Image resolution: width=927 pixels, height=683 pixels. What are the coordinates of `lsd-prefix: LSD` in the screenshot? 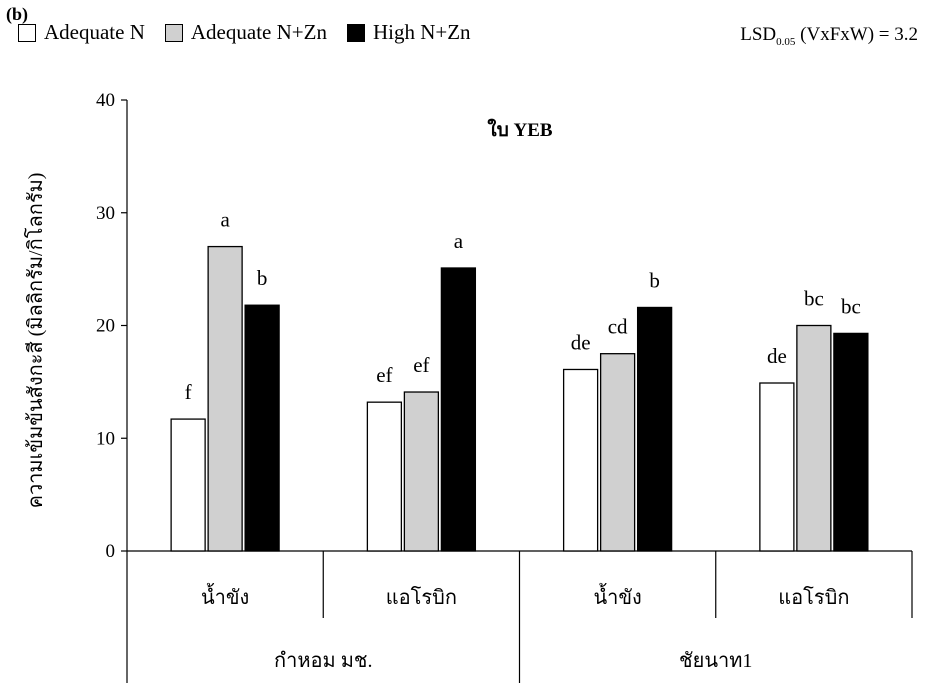 It's located at (758, 34).